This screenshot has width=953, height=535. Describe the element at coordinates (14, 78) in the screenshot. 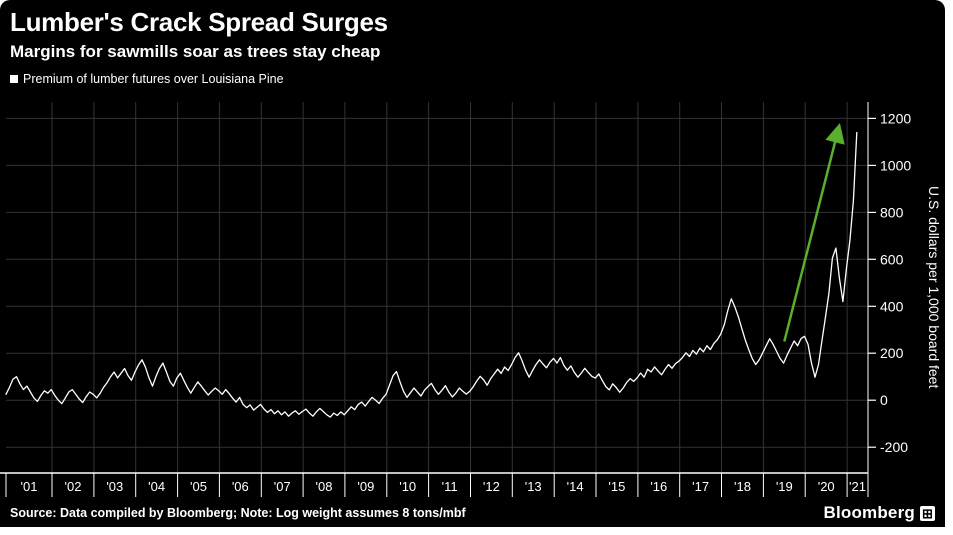

I see `legend-square-icon` at that location.